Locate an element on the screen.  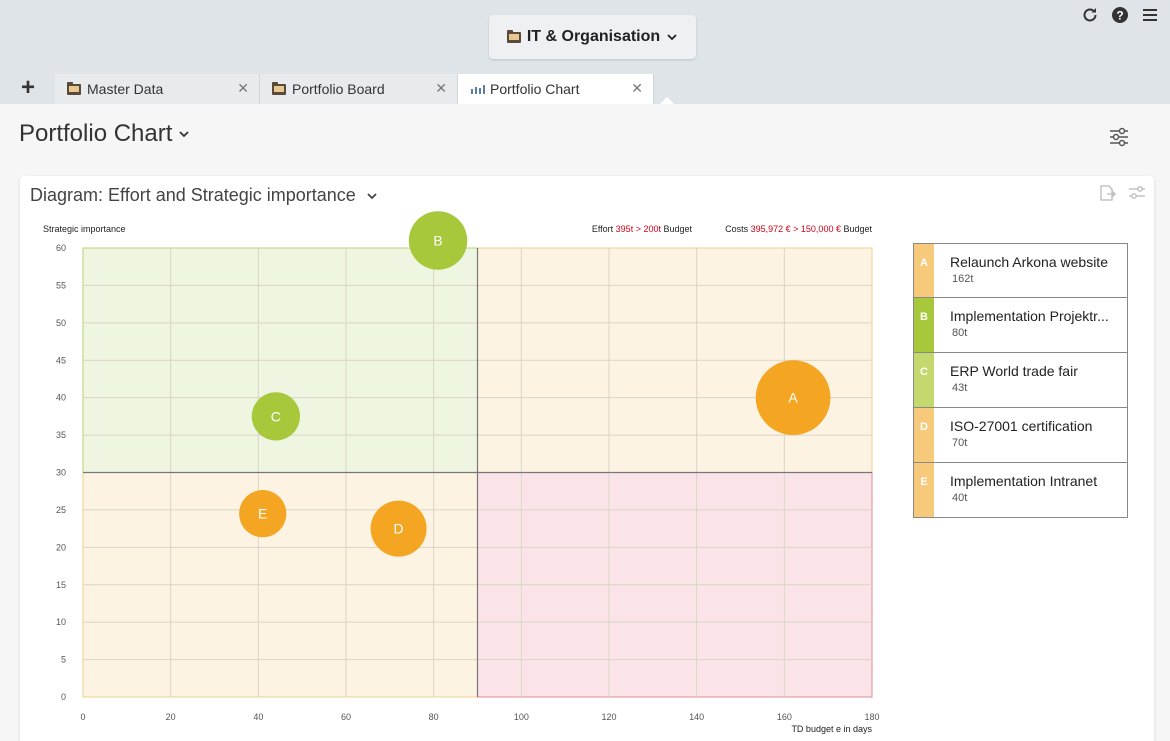
tab-label: Master Data is located at coordinates (125, 89).